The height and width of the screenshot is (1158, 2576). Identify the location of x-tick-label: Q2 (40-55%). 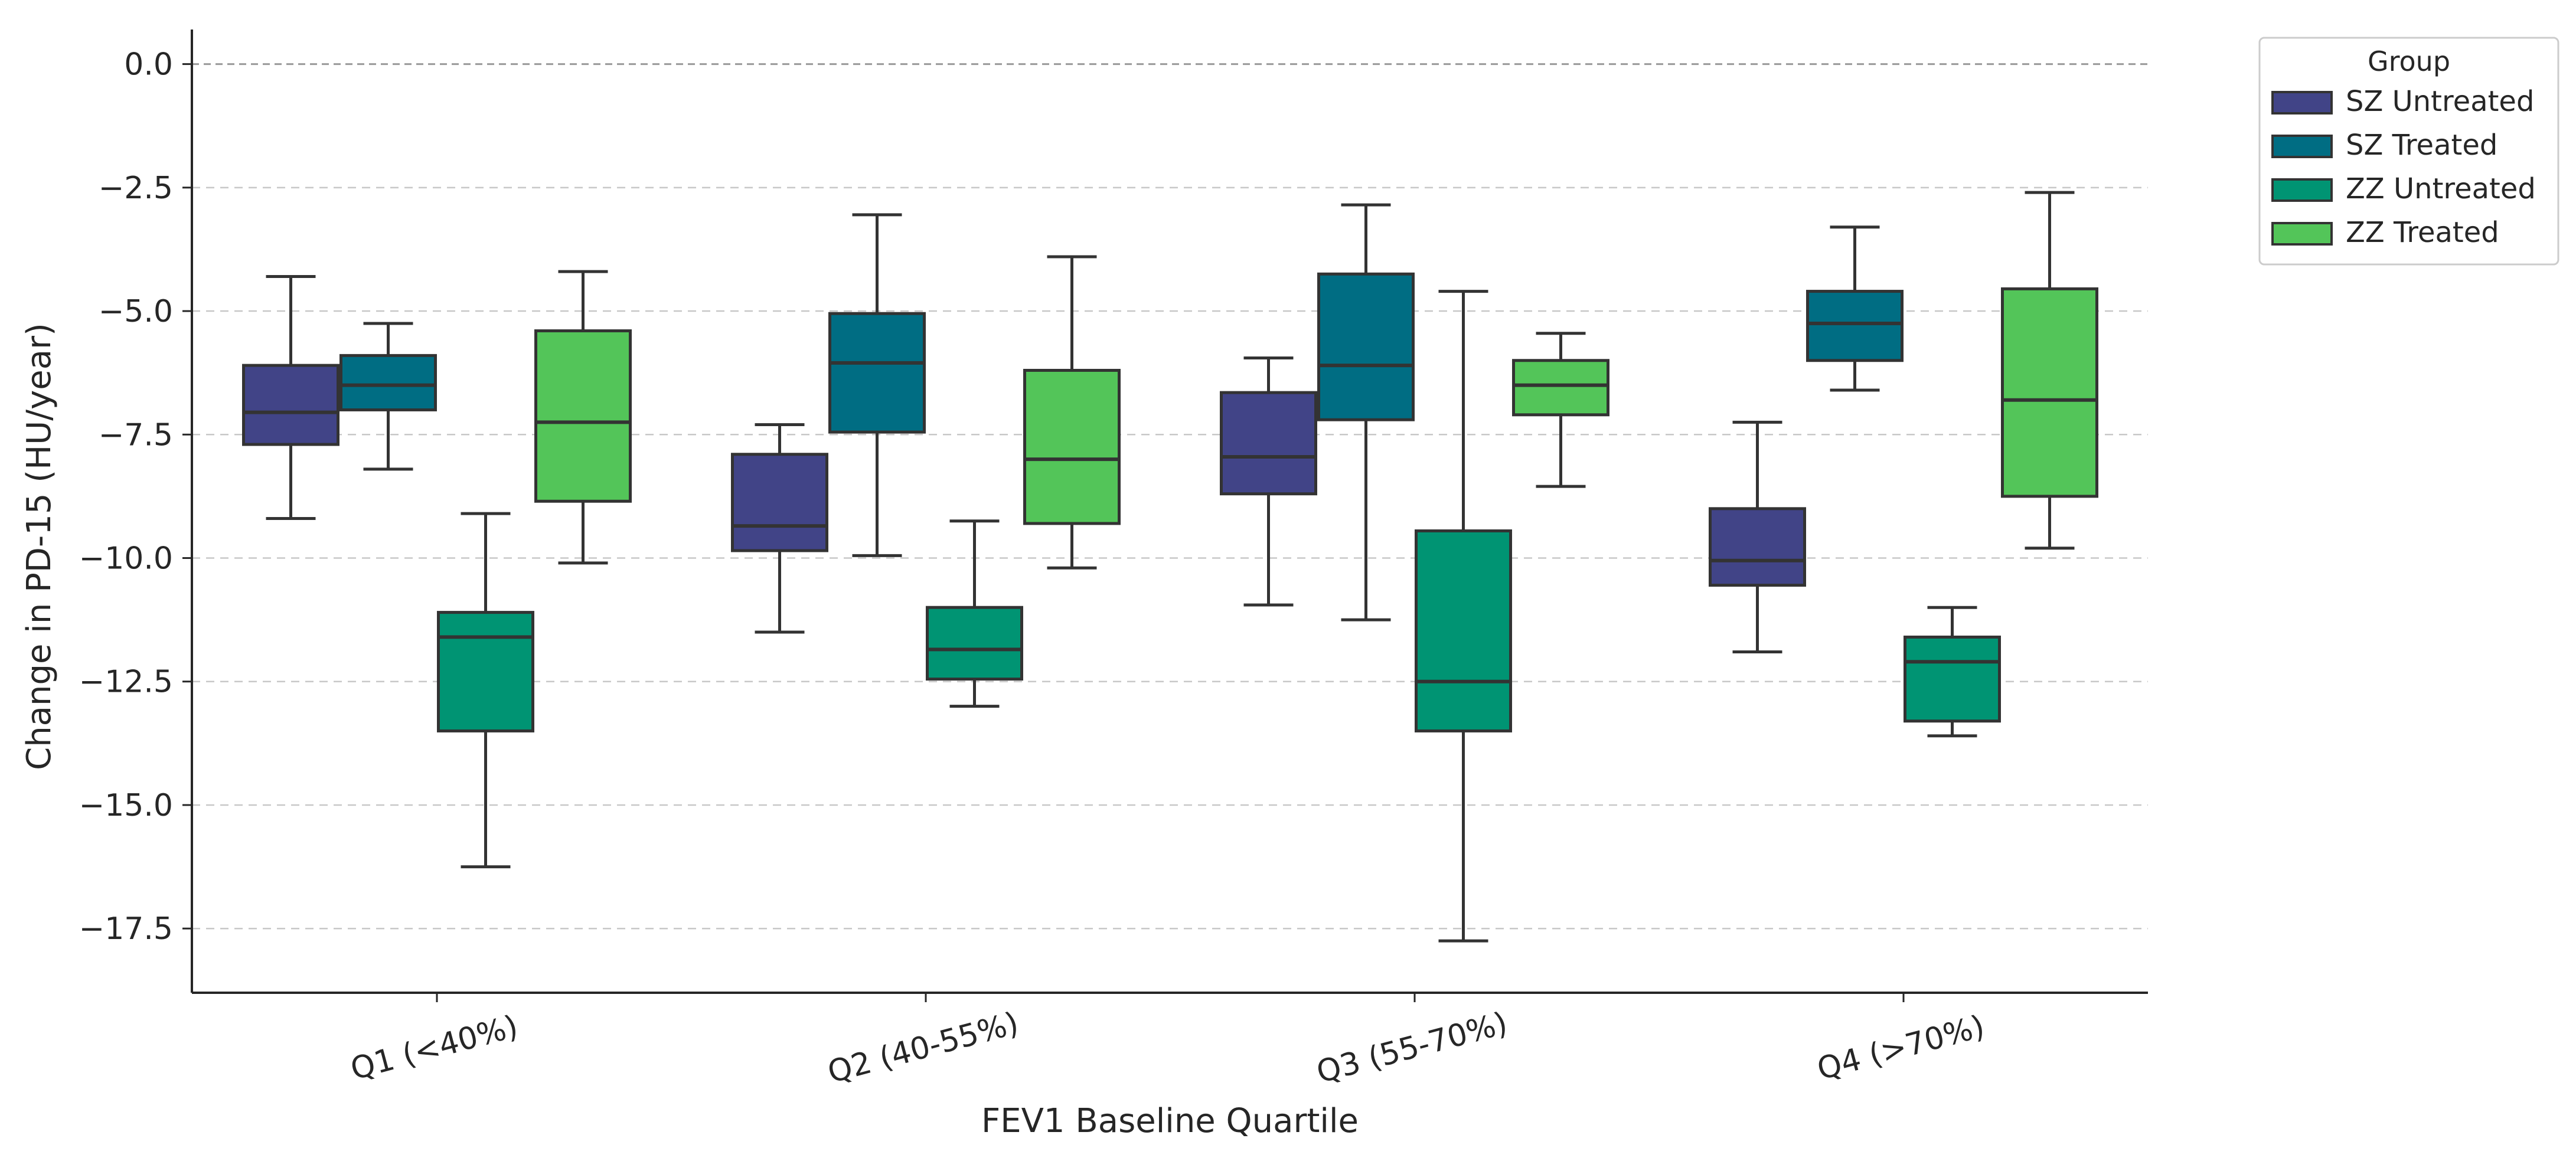
(923, 1048).